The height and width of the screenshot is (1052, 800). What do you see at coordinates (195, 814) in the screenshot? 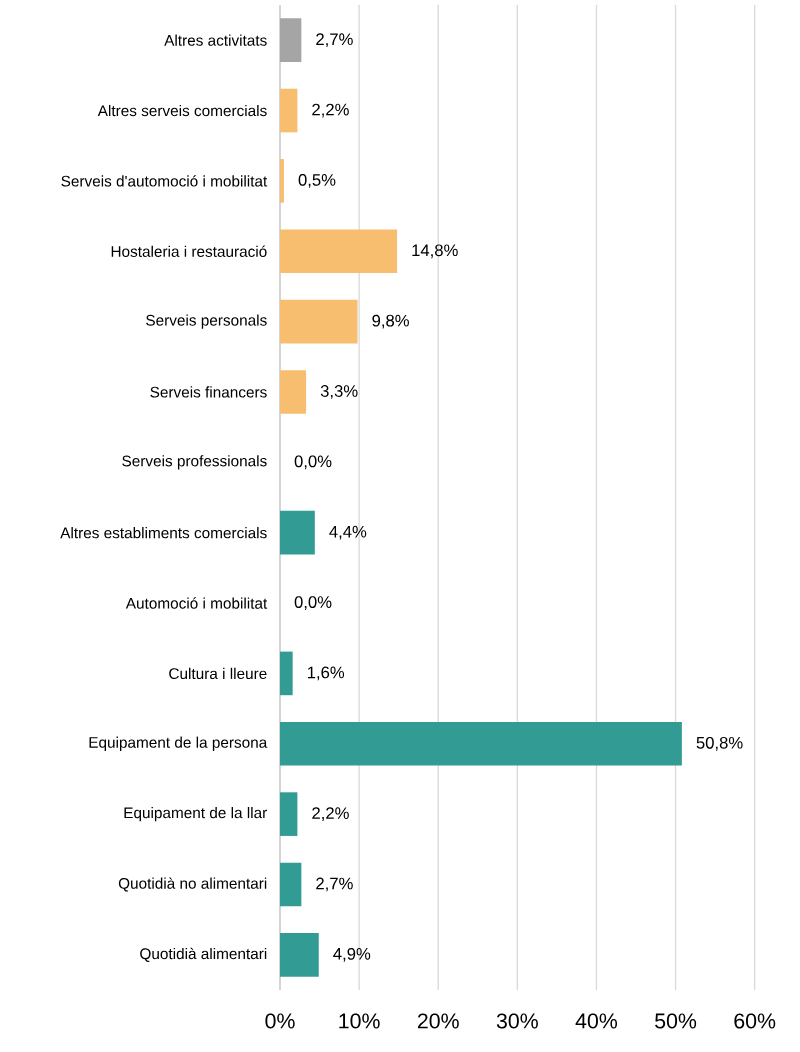
I see `y-tick-label: Equipament de la llar` at bounding box center [195, 814].